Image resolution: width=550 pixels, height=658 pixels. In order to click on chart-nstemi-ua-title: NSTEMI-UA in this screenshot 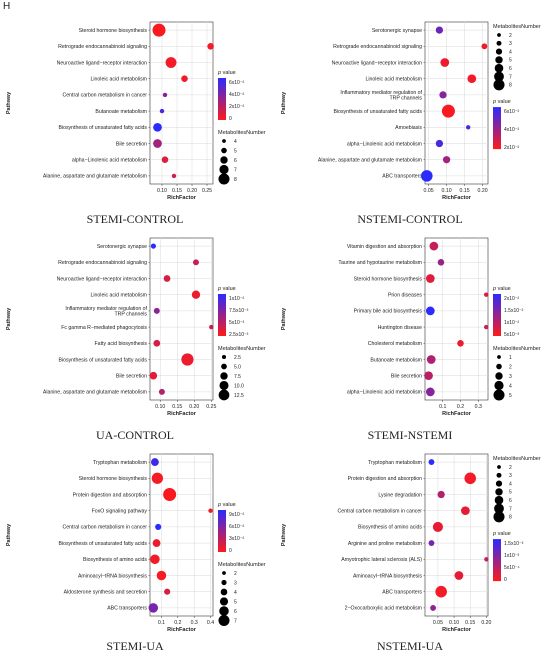, I will do `click(410, 646)`.